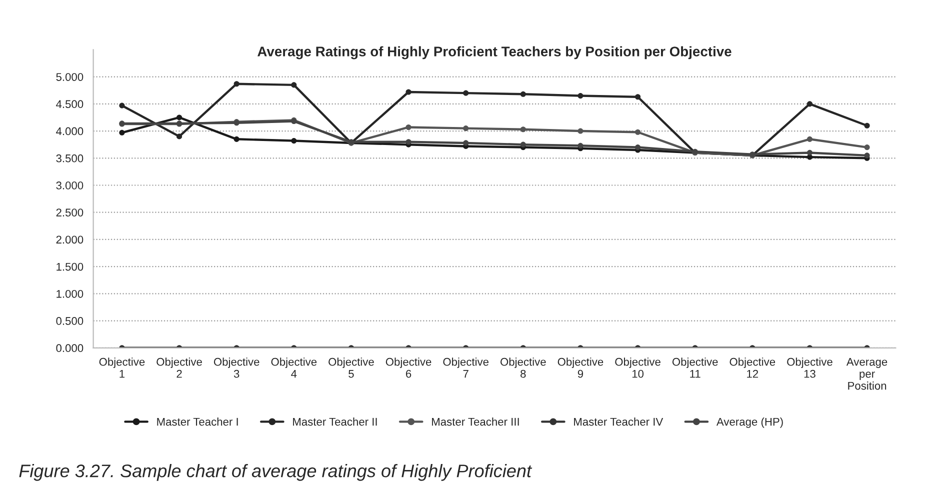 The width and height of the screenshot is (933, 497). Describe the element at coordinates (70, 240) in the screenshot. I see `y-tick-label: 2.000` at that location.